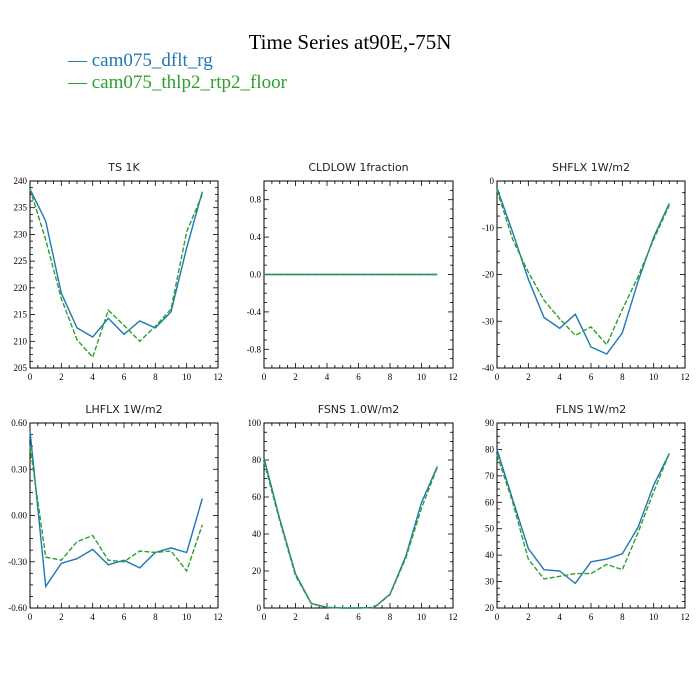 The image size is (700, 700). Describe the element at coordinates (254, 312) in the screenshot. I see `y-tick-label: -0.4` at that location.